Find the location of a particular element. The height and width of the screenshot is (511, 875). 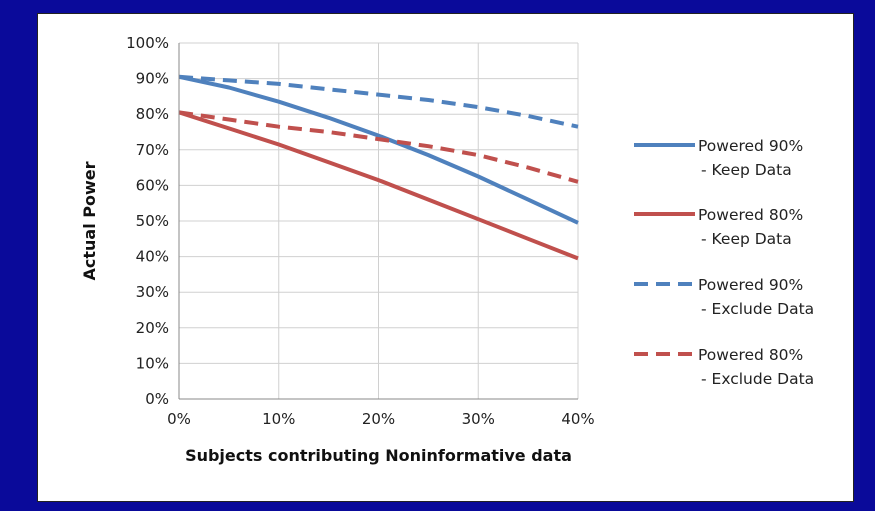

y-tick-label: 20% is located at coordinates (152, 328).